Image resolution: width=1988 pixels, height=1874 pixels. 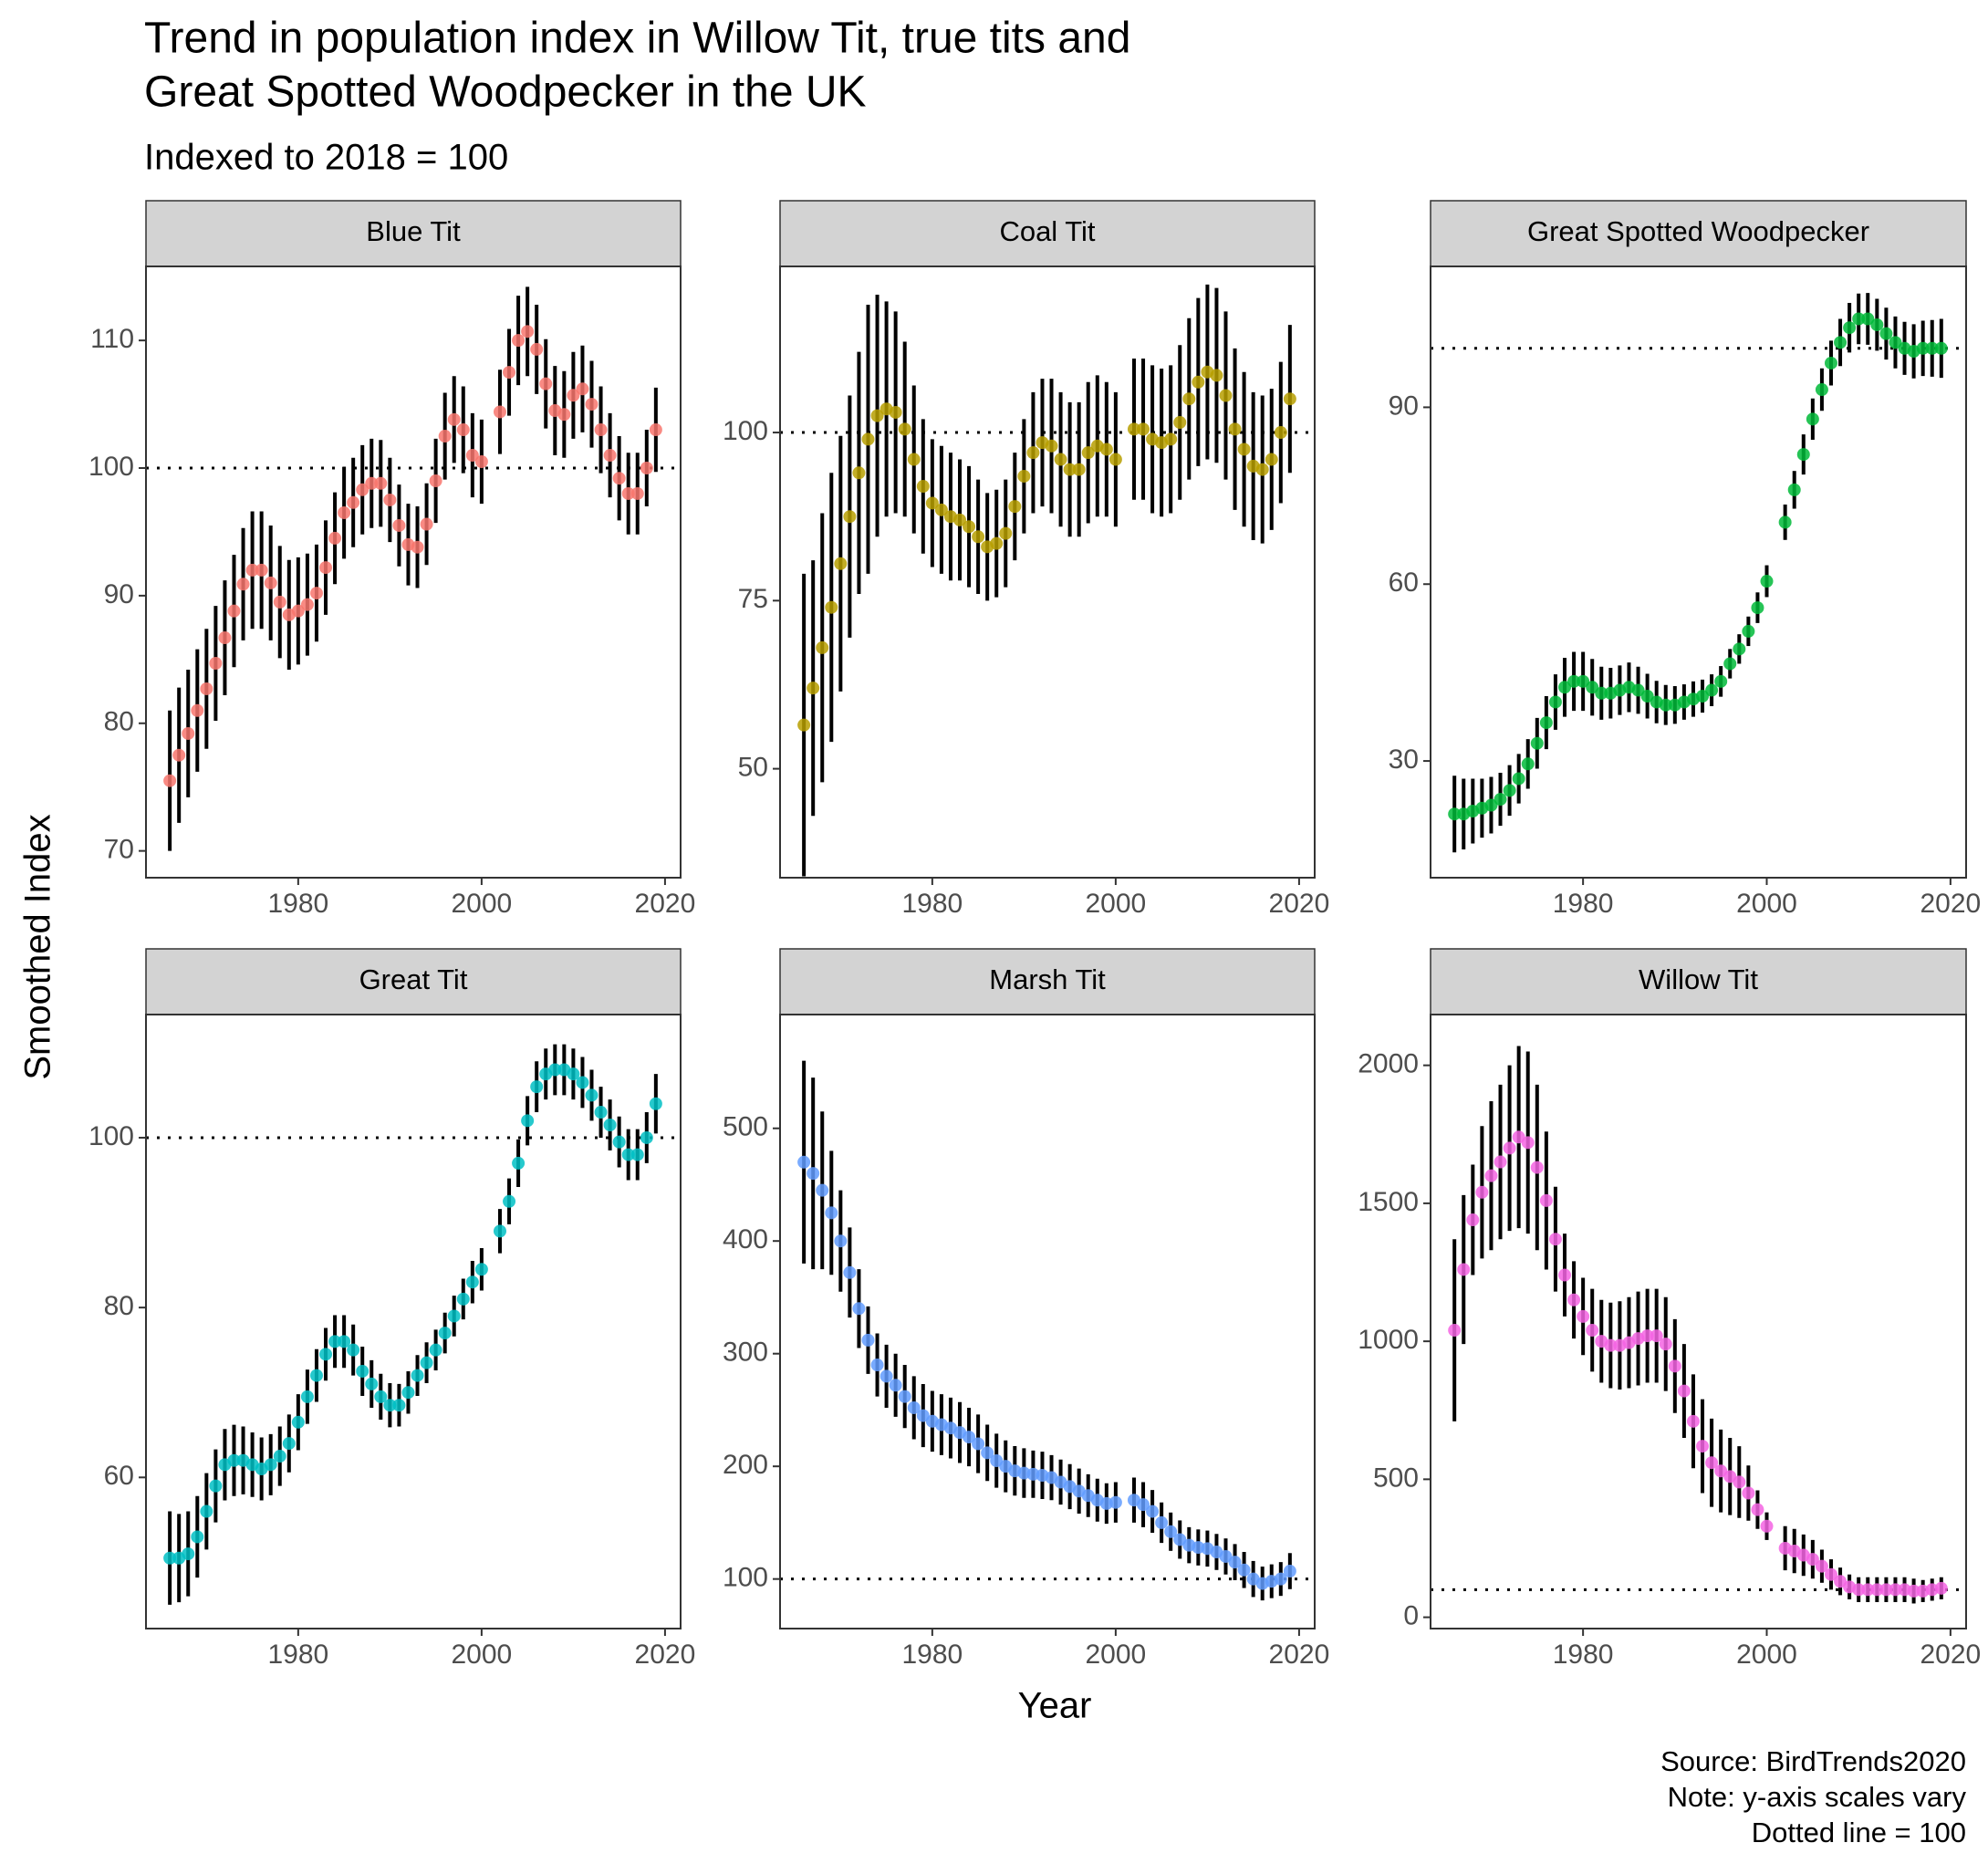 What do you see at coordinates (112, 339) in the screenshot?
I see `y-tick-label: 110` at bounding box center [112, 339].